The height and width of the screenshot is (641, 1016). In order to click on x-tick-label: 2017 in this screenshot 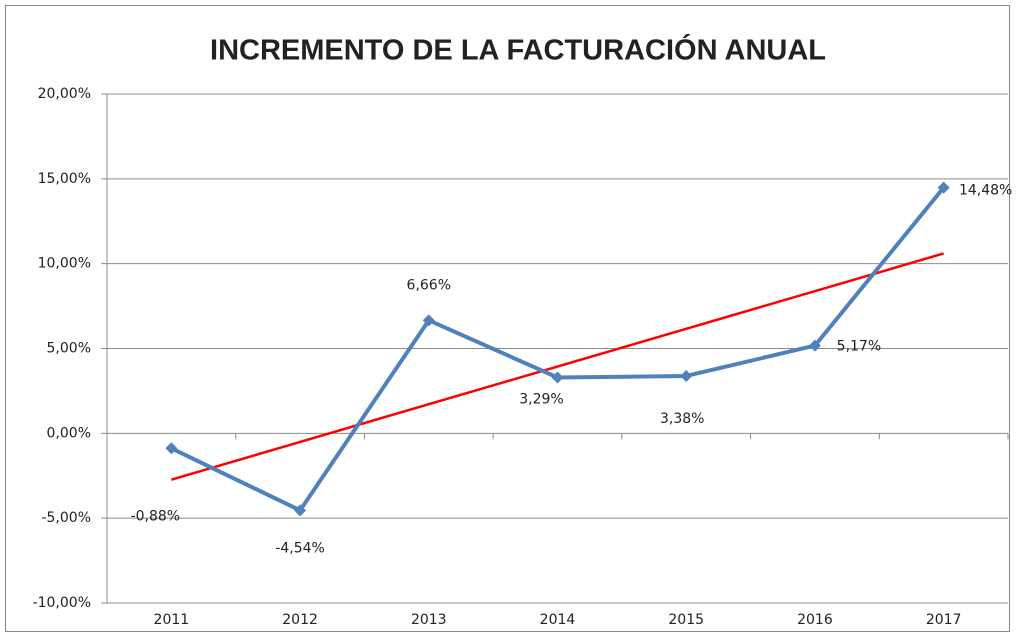, I will do `click(944, 620)`.